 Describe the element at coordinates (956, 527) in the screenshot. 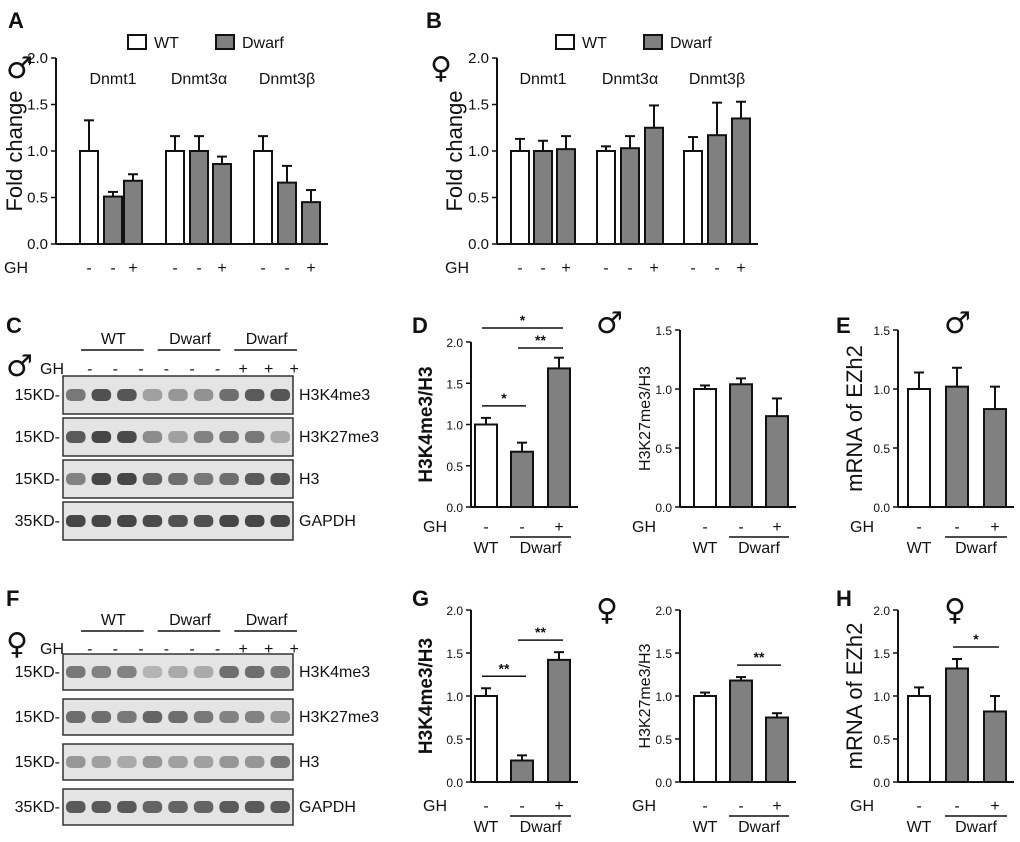

I see `e-gh-sign: -` at that location.